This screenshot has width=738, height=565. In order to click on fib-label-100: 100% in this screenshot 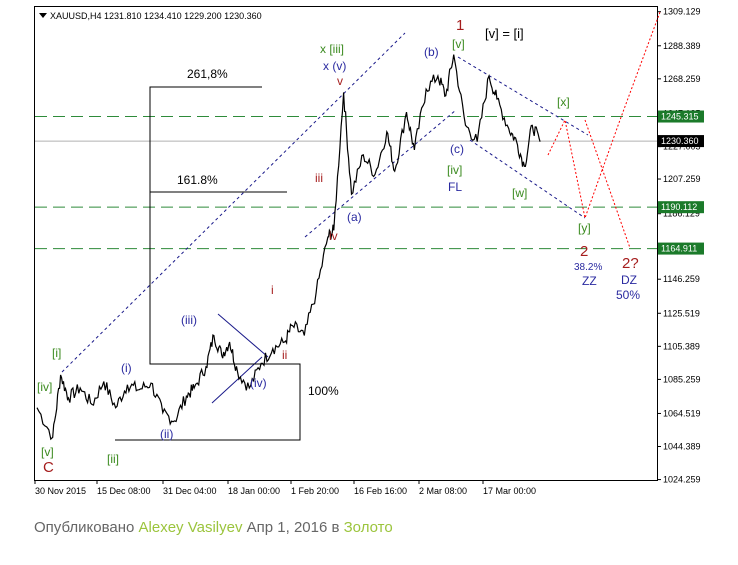, I will do `click(323, 391)`.